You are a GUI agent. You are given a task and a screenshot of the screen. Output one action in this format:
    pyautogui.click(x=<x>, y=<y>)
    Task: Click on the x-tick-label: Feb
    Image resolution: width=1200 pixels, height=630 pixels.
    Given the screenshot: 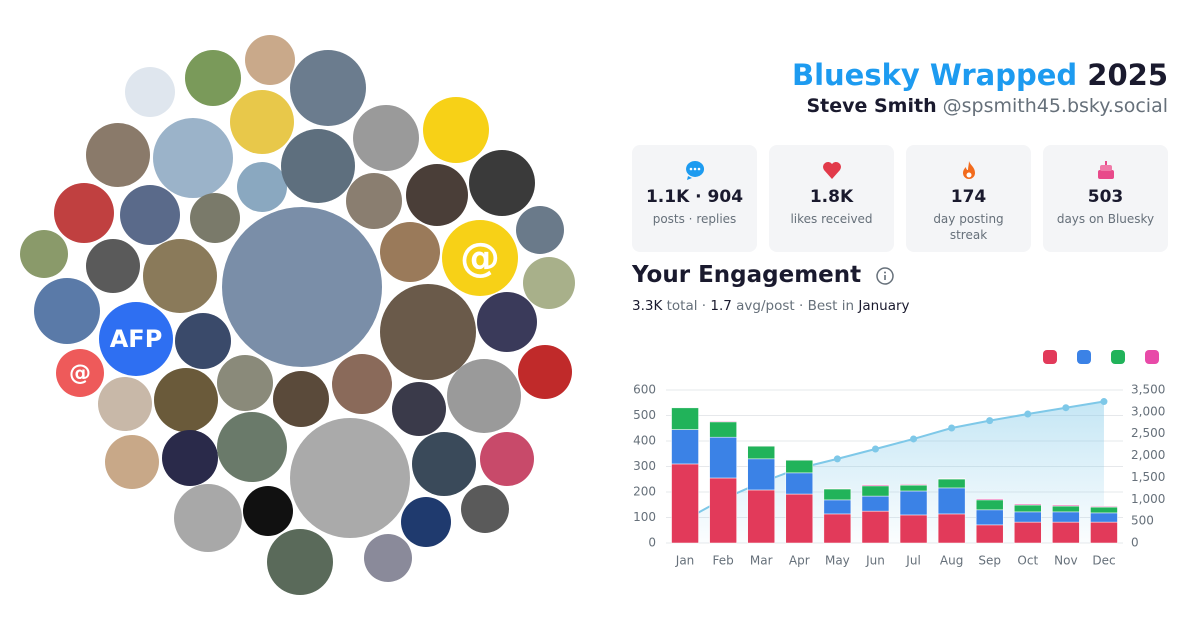 What is the action you would take?
    pyautogui.click(x=723, y=561)
    